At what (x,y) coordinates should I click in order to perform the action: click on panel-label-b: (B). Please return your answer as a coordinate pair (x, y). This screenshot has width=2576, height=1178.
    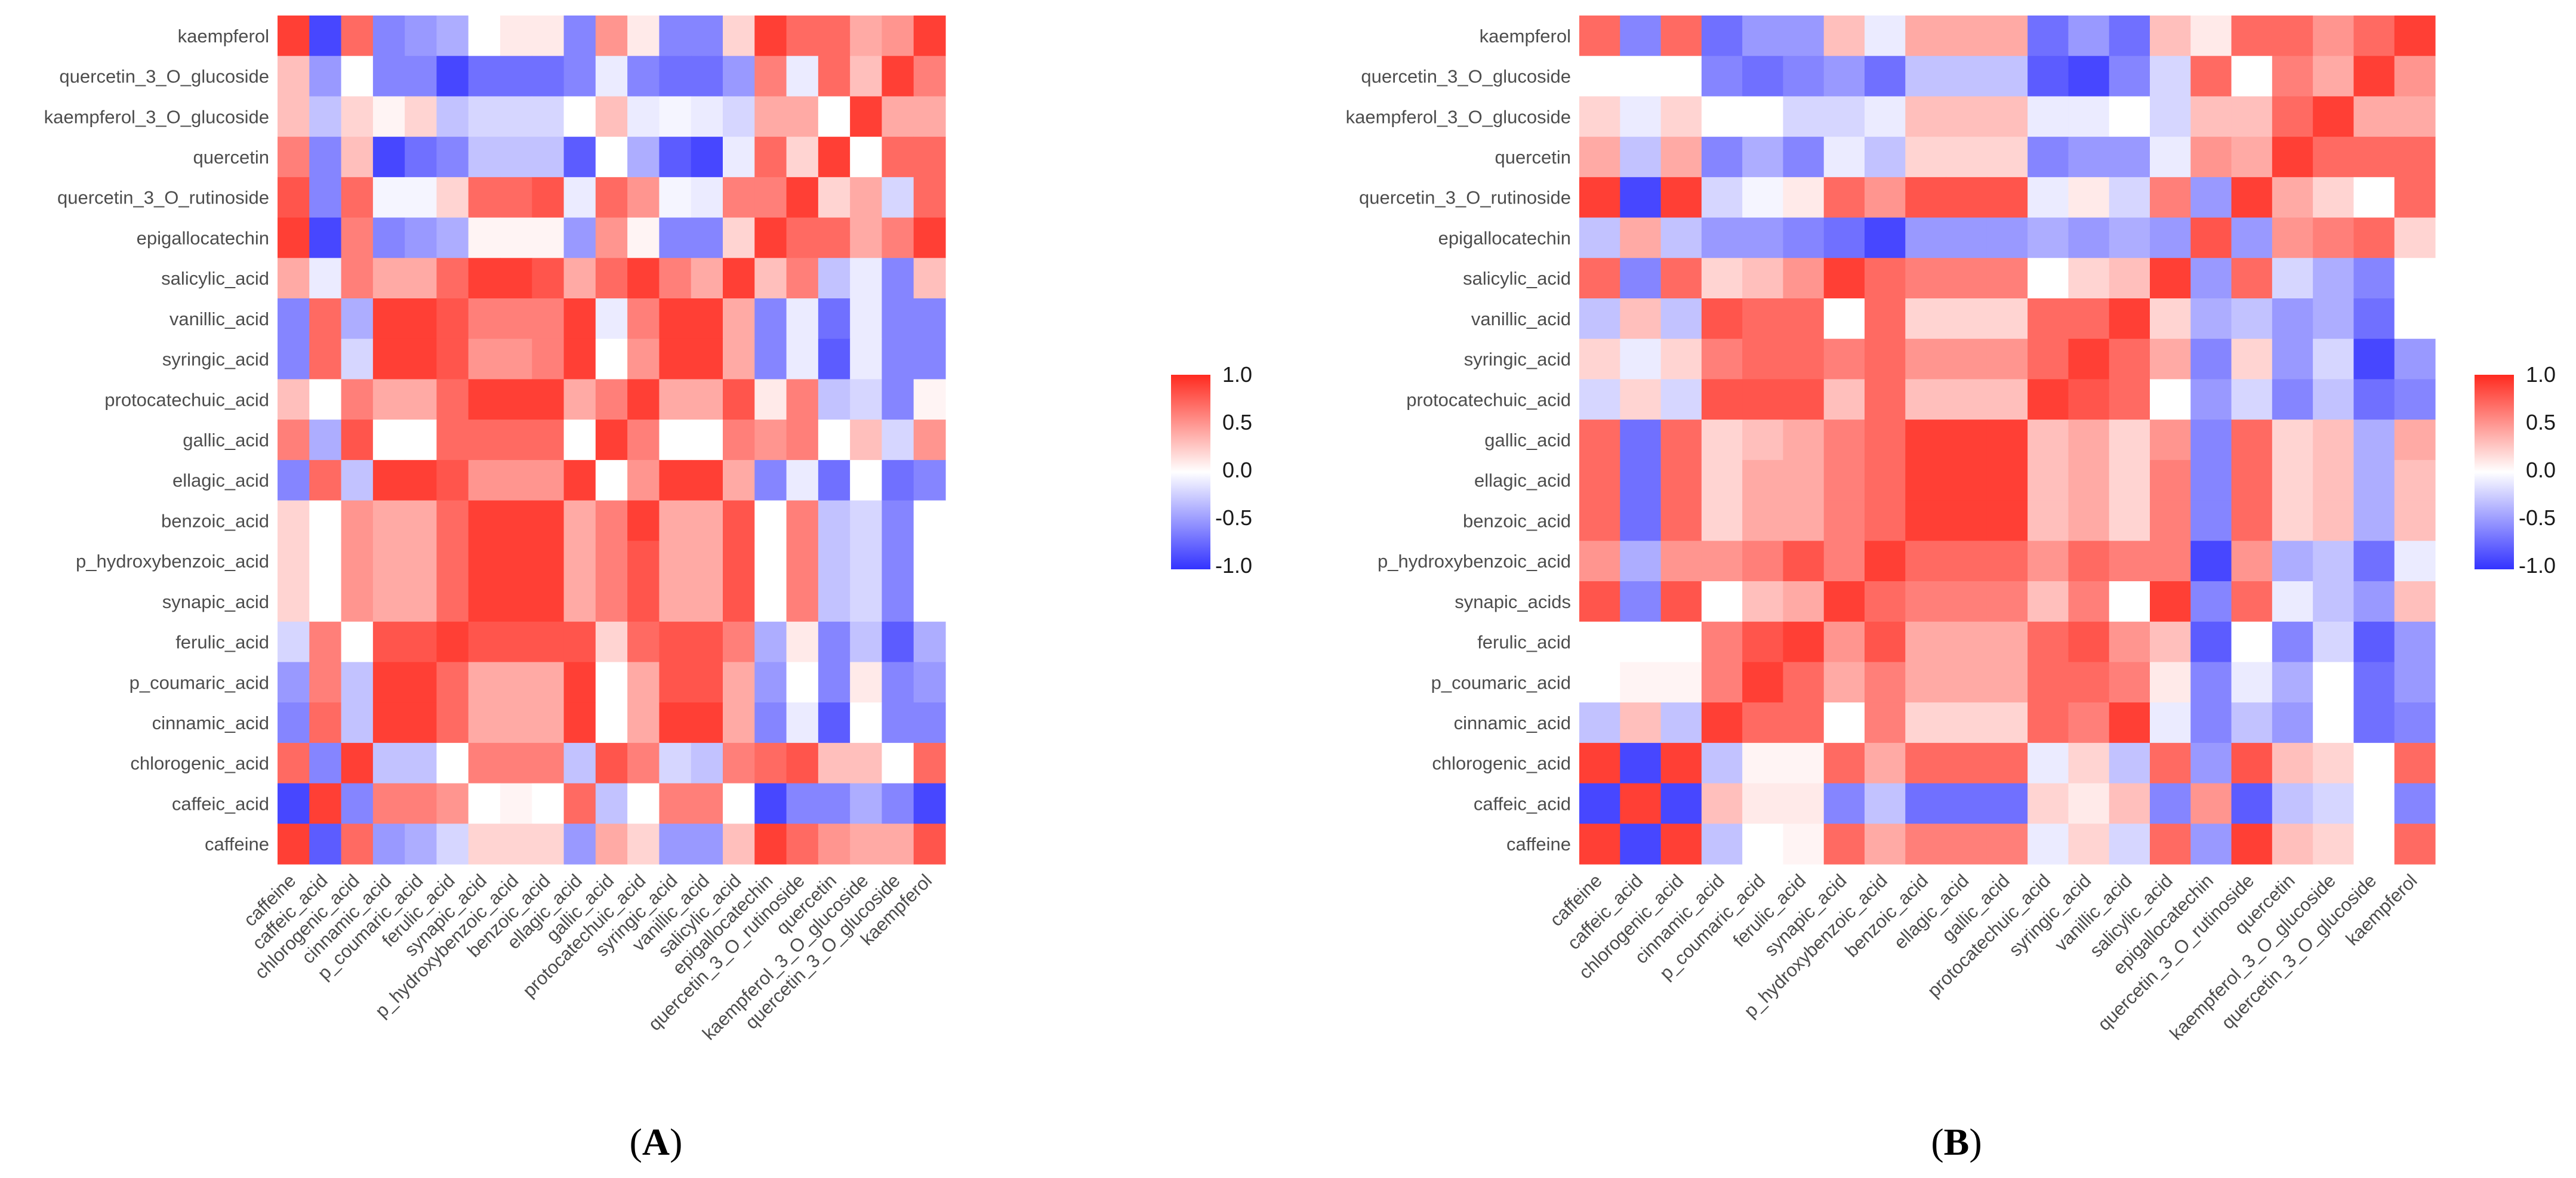
    Looking at the image, I should click on (1956, 1142).